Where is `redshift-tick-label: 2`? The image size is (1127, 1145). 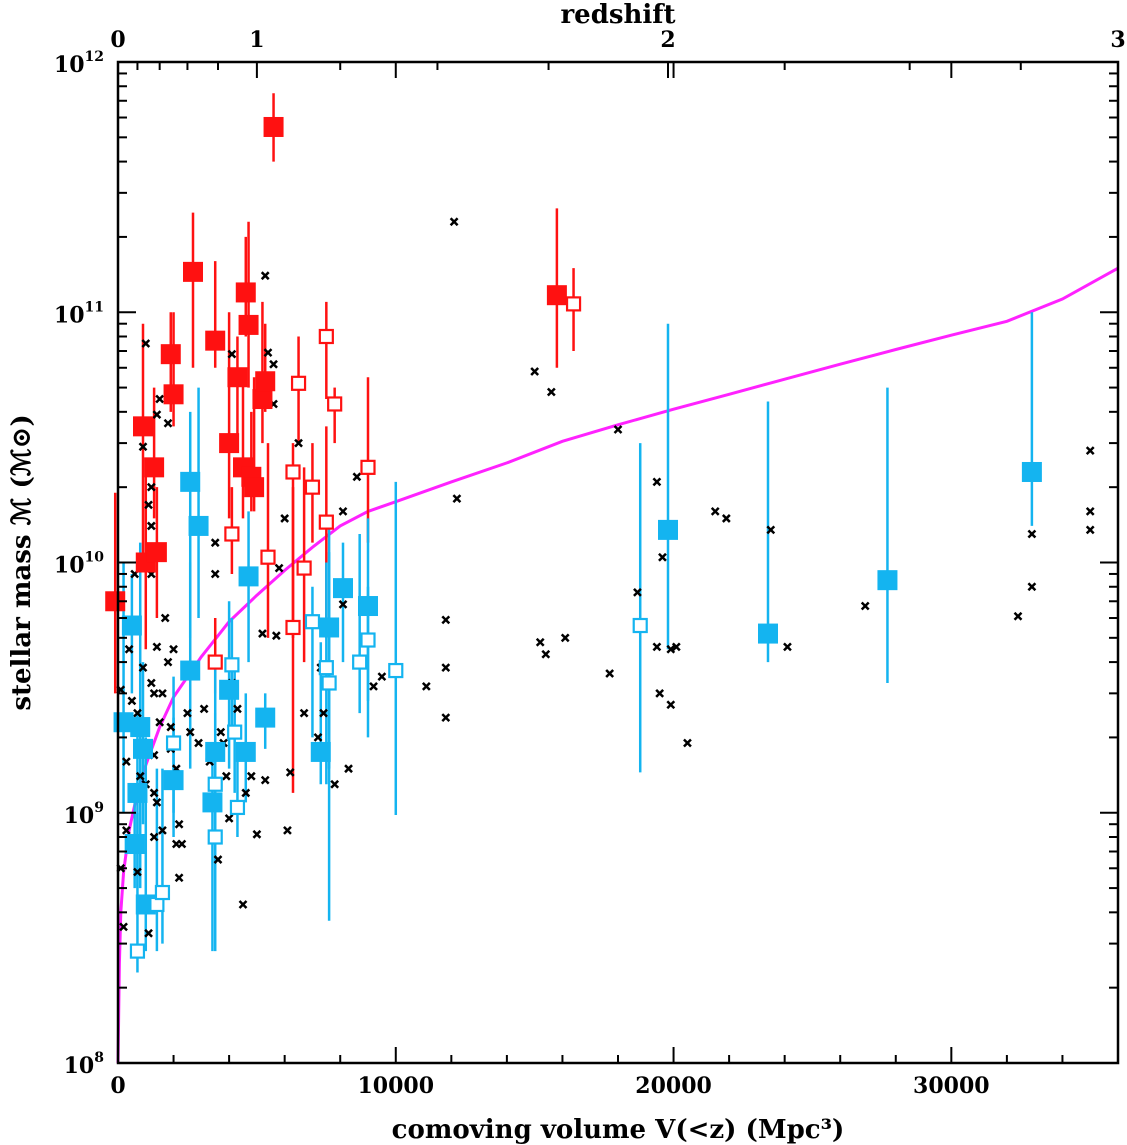 redshift-tick-label: 2 is located at coordinates (667, 40).